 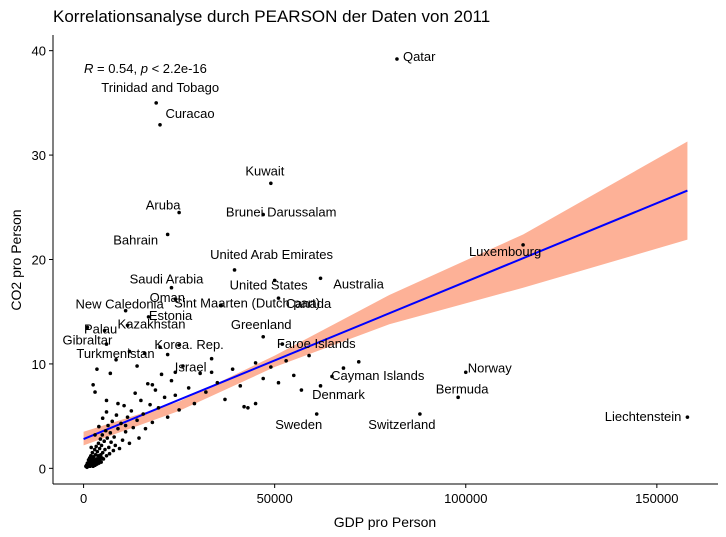 What do you see at coordinates (39, 155) in the screenshot?
I see `y-tick-label: 30` at bounding box center [39, 155].